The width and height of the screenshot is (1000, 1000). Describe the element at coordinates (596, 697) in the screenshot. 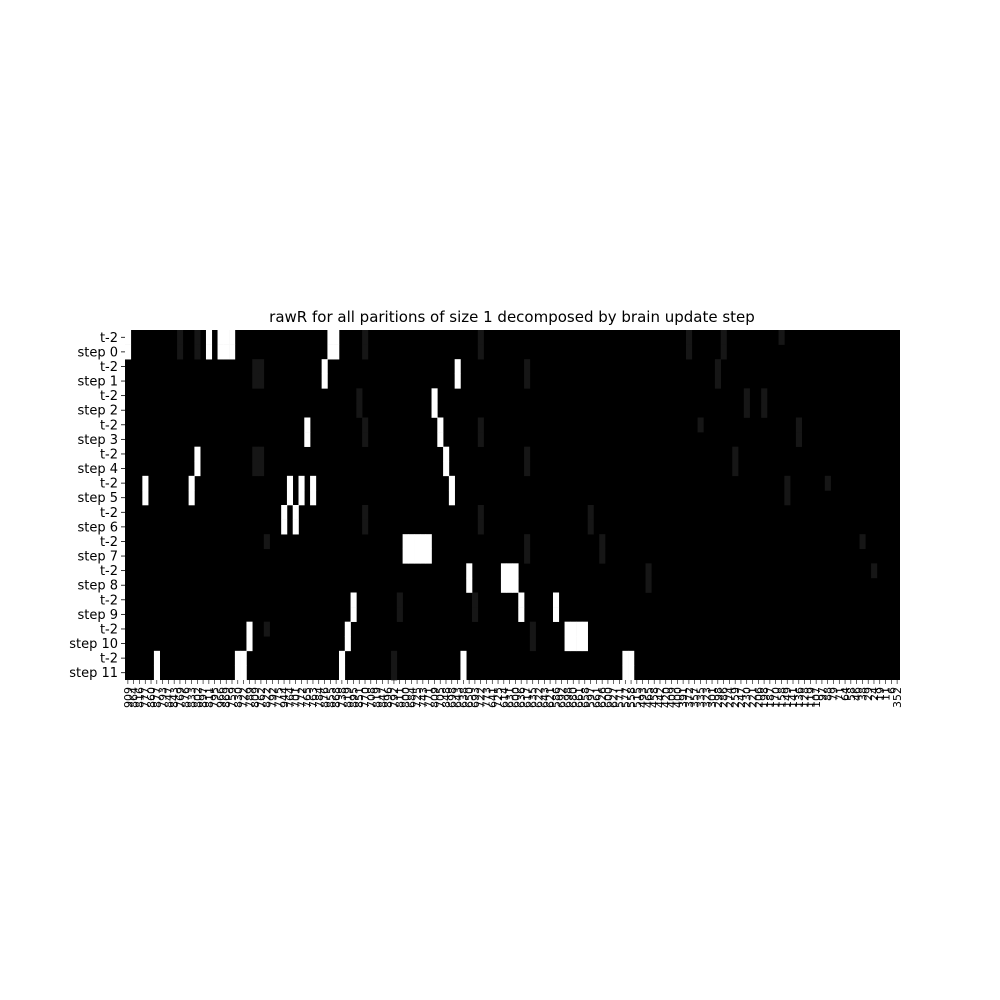

I see `x-tick-label: 661` at that location.